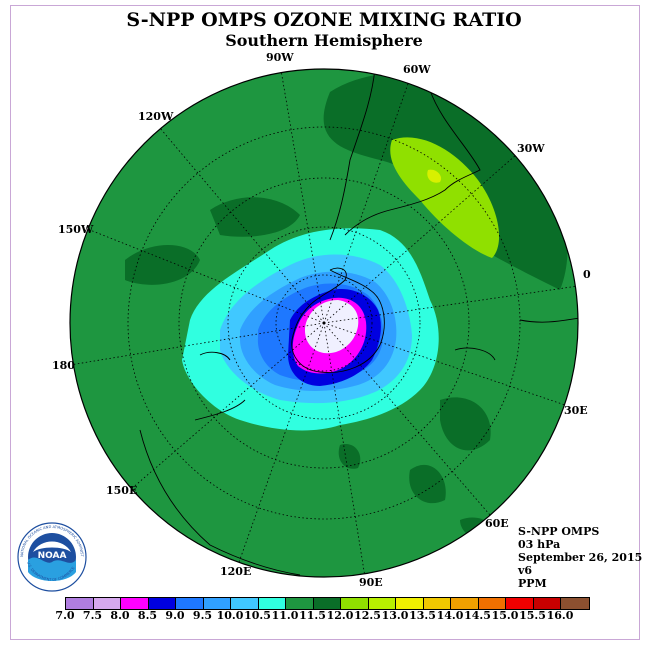  What do you see at coordinates (371, 582) in the screenshot?
I see `lon-label-90e: 90E` at bounding box center [371, 582].